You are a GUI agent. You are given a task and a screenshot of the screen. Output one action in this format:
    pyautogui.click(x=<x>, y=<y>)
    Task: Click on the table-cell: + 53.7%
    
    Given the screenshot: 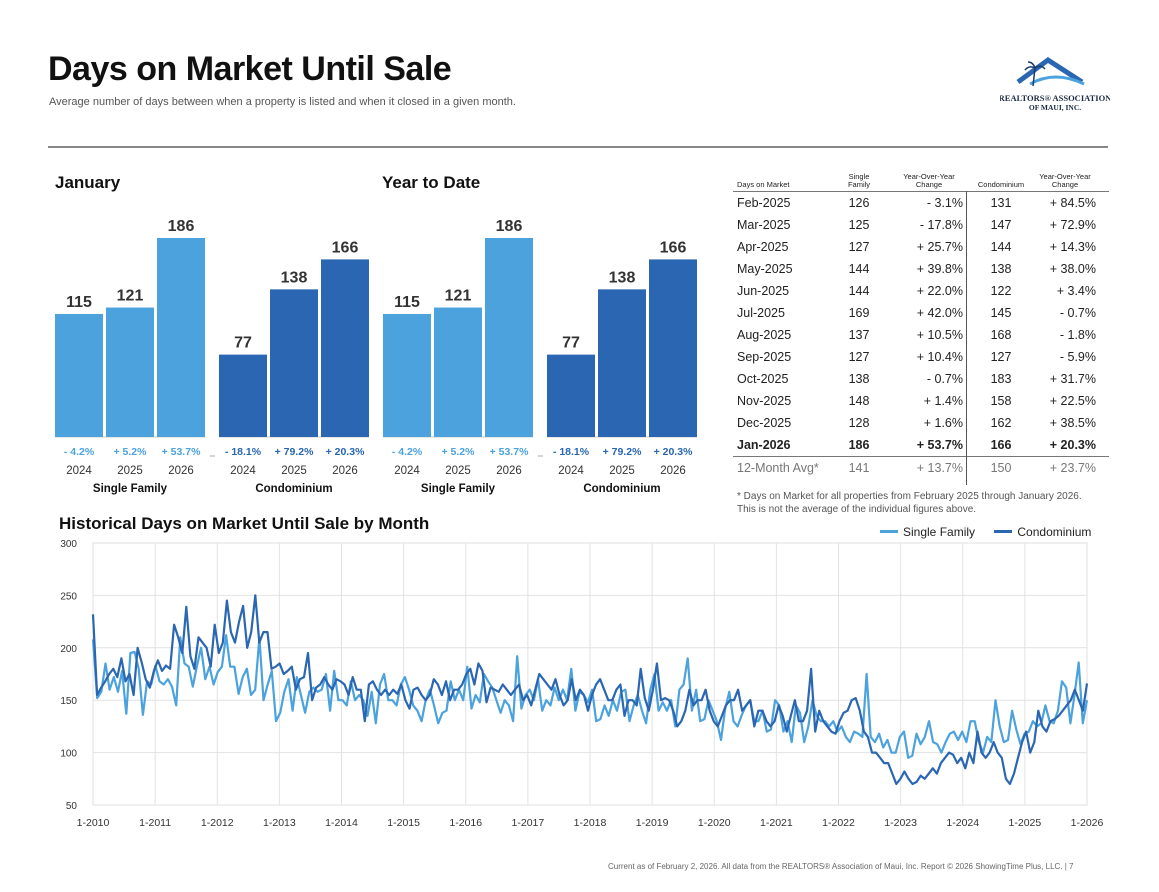 What is the action you would take?
    pyautogui.click(x=939, y=445)
    